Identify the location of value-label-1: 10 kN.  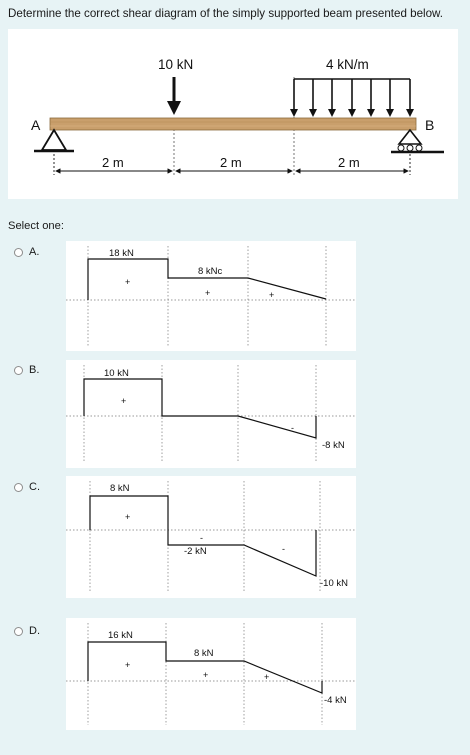
(116, 373).